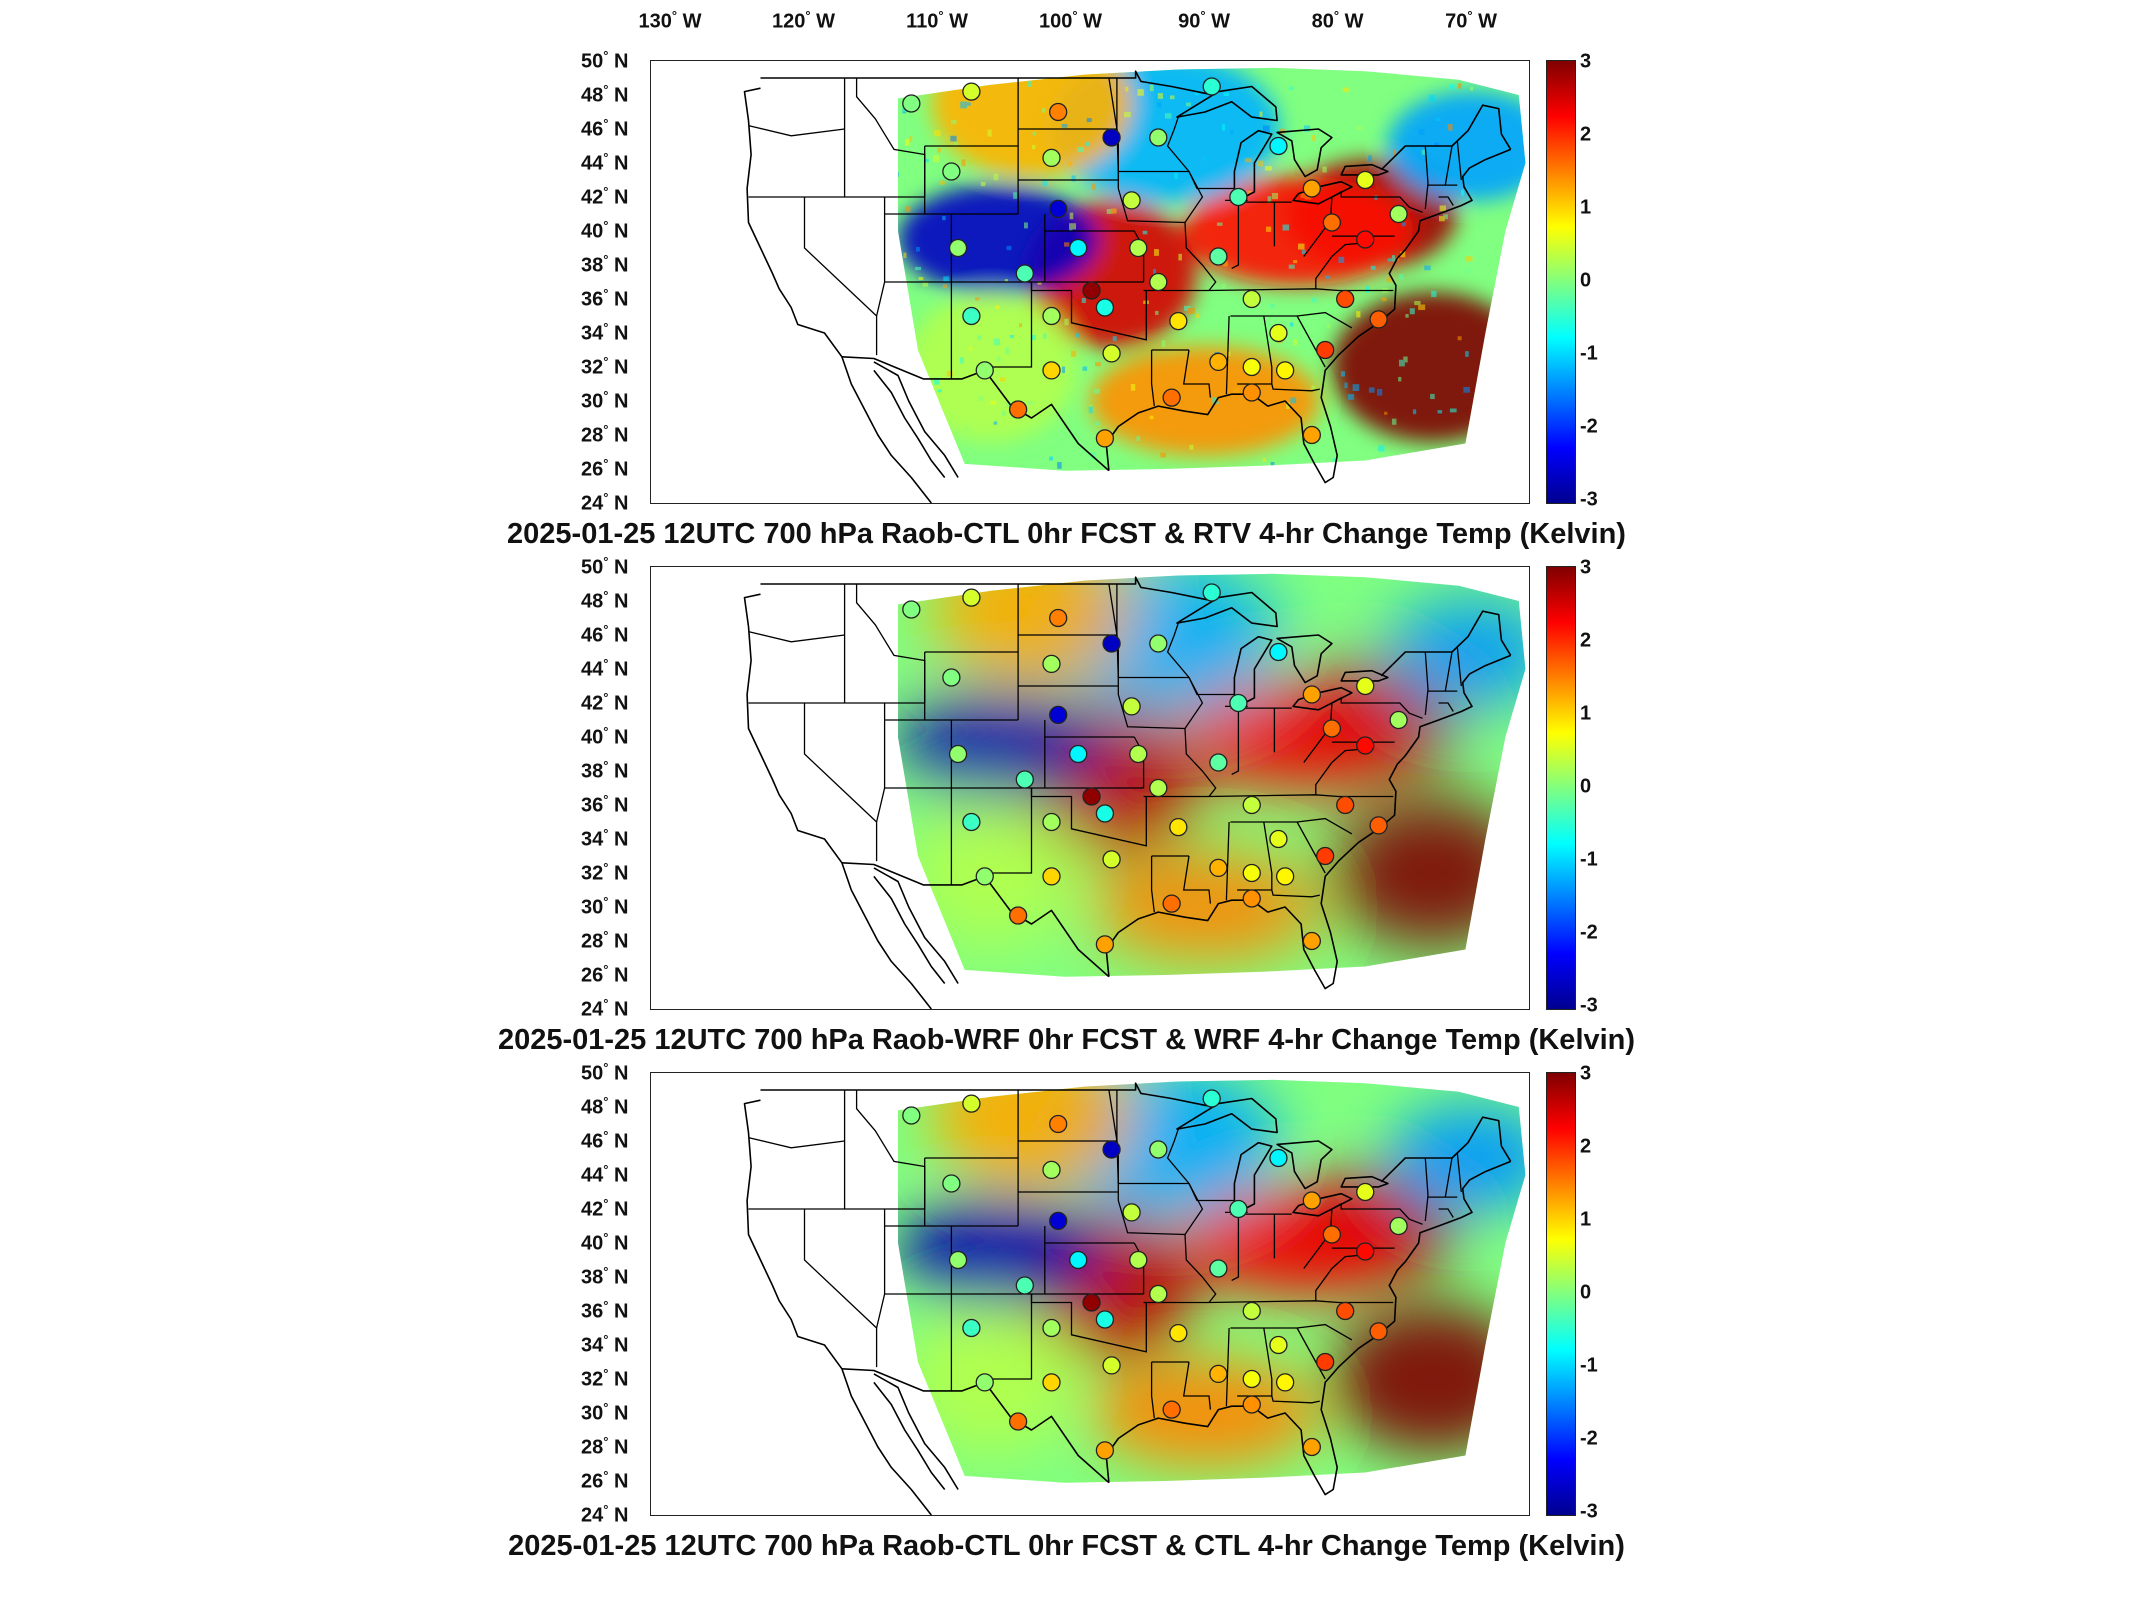 The image size is (2133, 1600). What do you see at coordinates (1561, 788) in the screenshot?
I see `colorbar` at bounding box center [1561, 788].